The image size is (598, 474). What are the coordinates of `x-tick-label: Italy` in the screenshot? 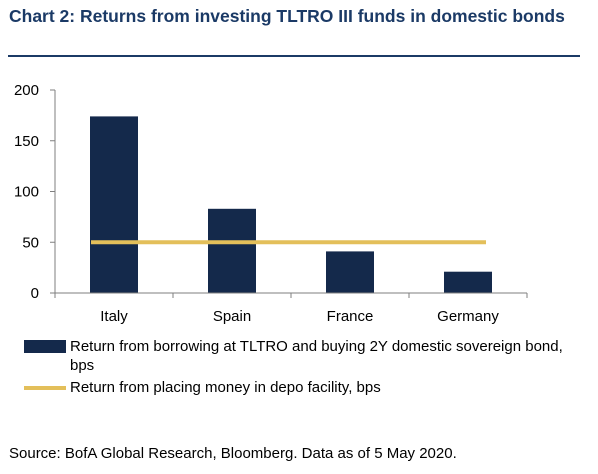 It's located at (114, 316).